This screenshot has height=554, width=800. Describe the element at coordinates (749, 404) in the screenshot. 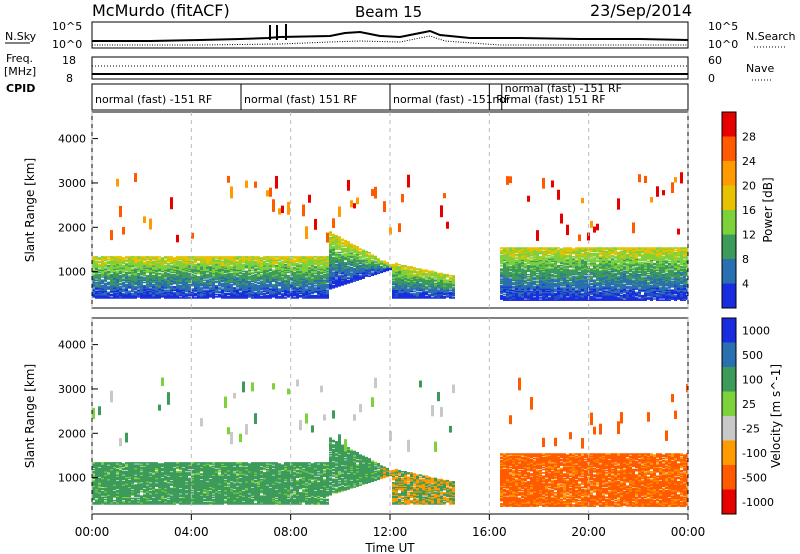

I see `colorbar-tick-label: 25` at that location.